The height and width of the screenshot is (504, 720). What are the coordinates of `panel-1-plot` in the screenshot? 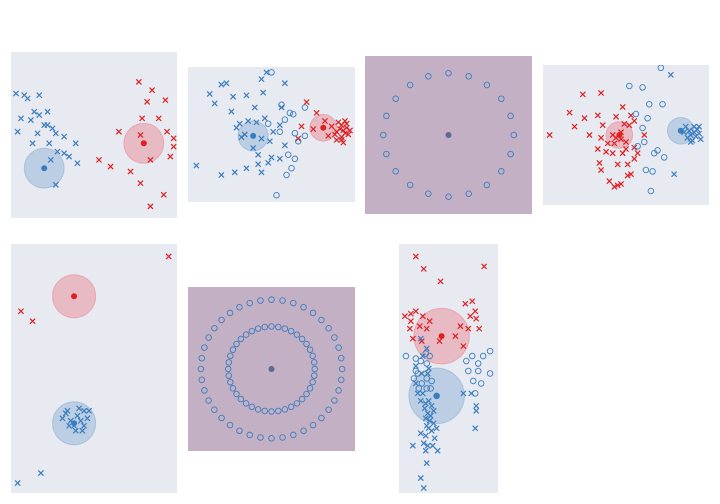 It's located at (94, 135).